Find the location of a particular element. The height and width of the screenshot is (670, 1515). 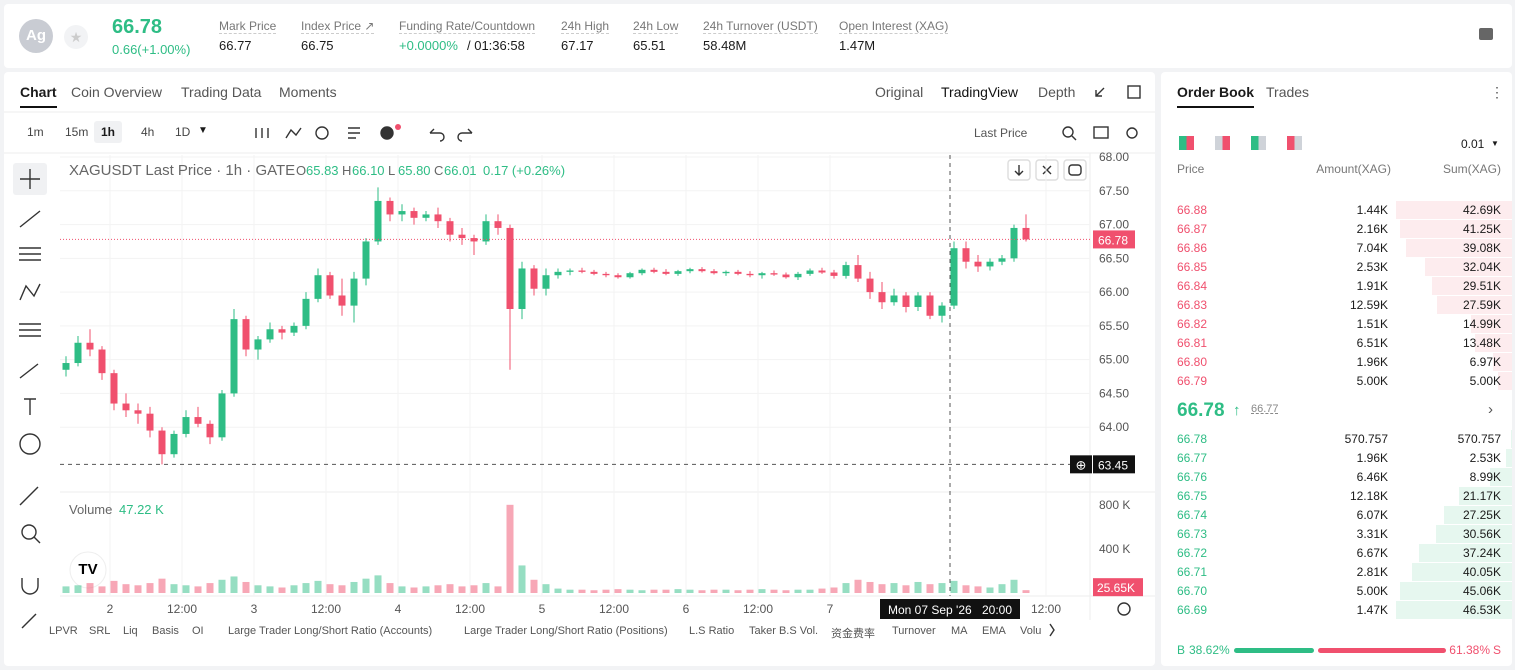

drawing-tools is located at coordinates (30, 396).